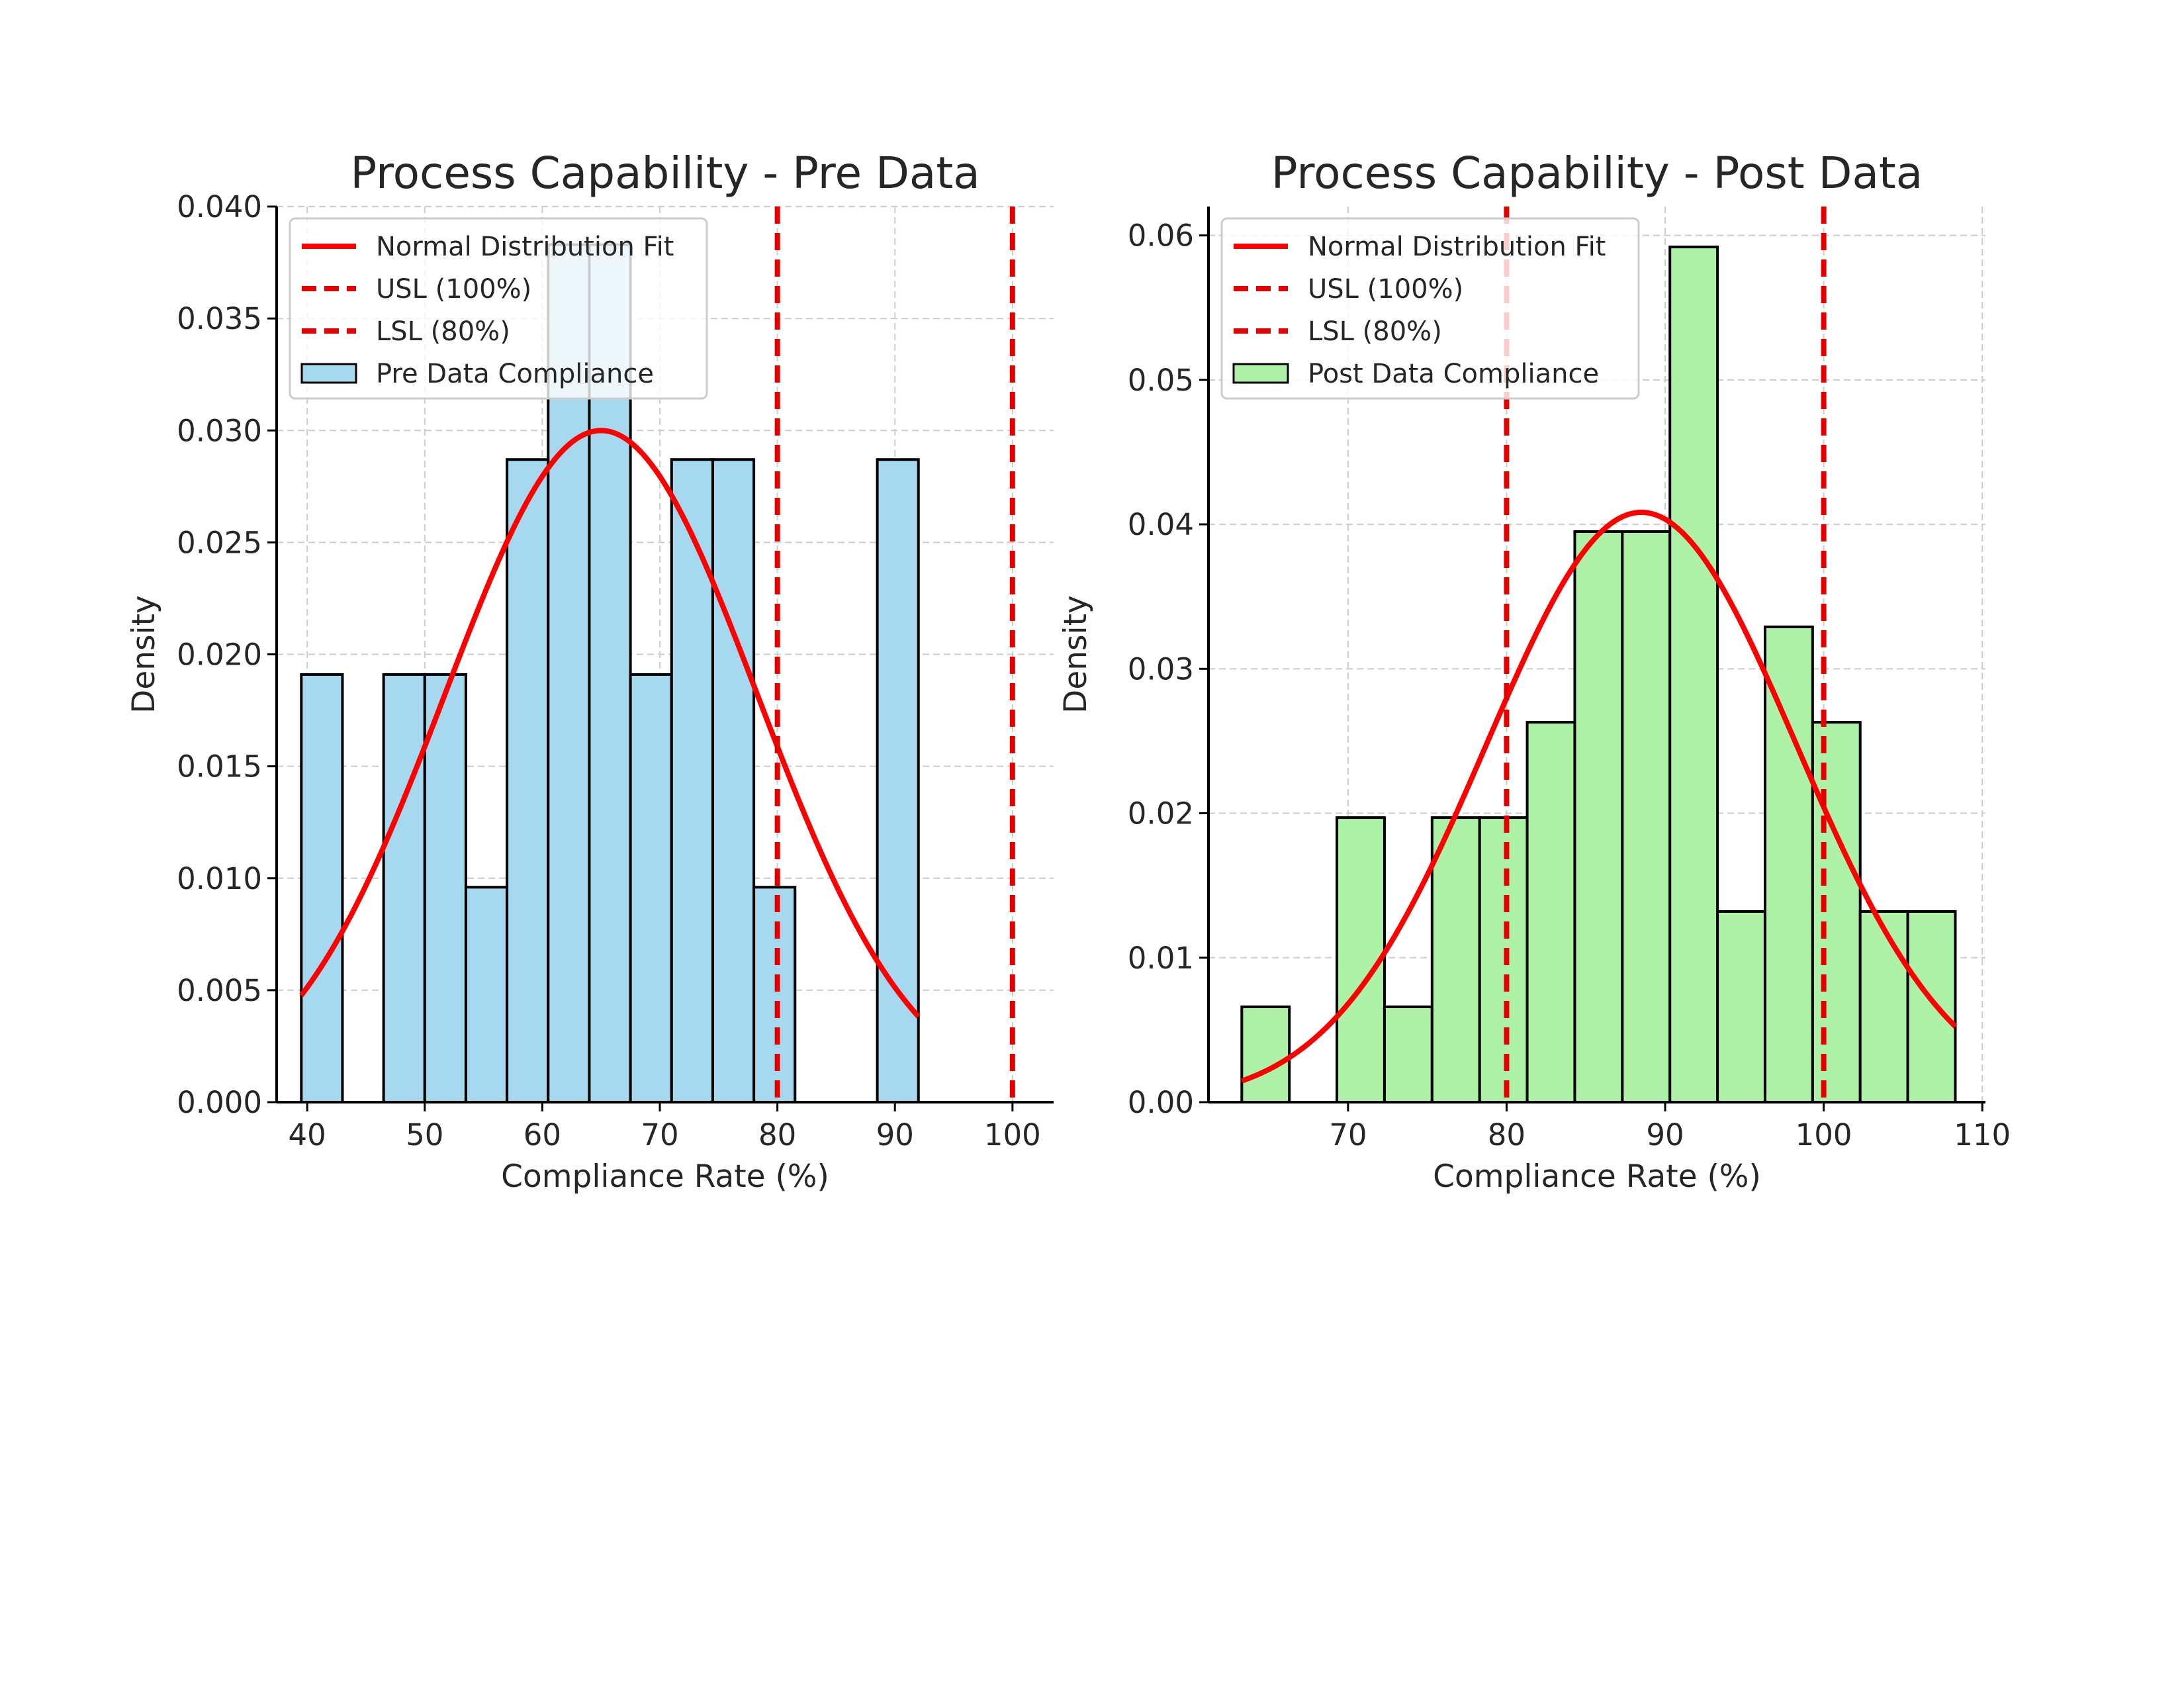 Image resolution: width=2184 pixels, height=1688 pixels. I want to click on y-tick-label: 0.025, so click(219, 542).